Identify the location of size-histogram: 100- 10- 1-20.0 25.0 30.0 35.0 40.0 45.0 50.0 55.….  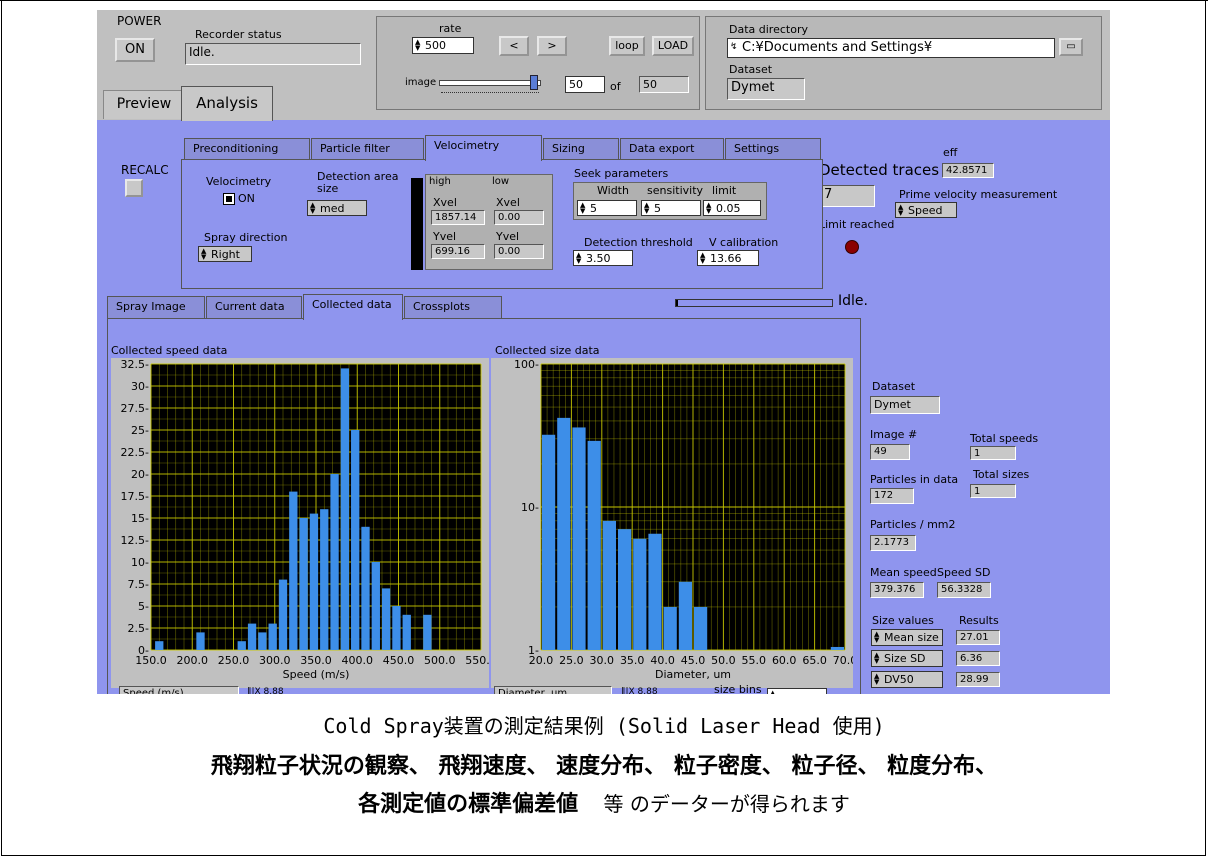
(672, 523).